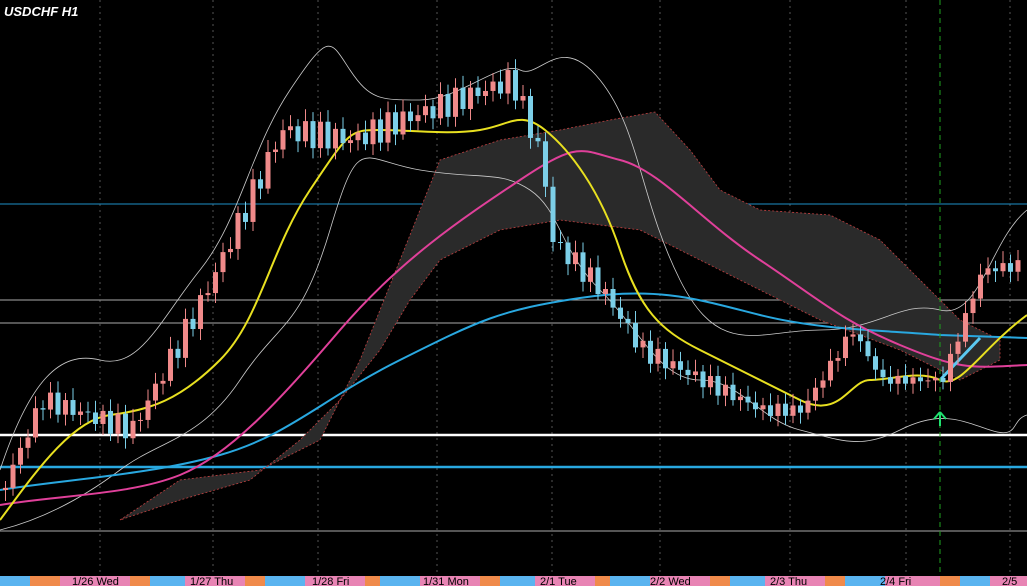  Describe the element at coordinates (895, 581) in the screenshot. I see `time-label: 2/4 Fri` at that location.